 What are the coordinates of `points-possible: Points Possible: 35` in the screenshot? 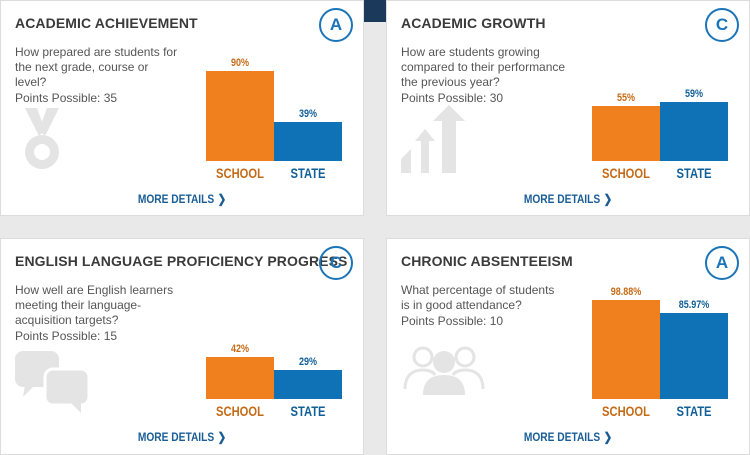 It's located at (66, 98).